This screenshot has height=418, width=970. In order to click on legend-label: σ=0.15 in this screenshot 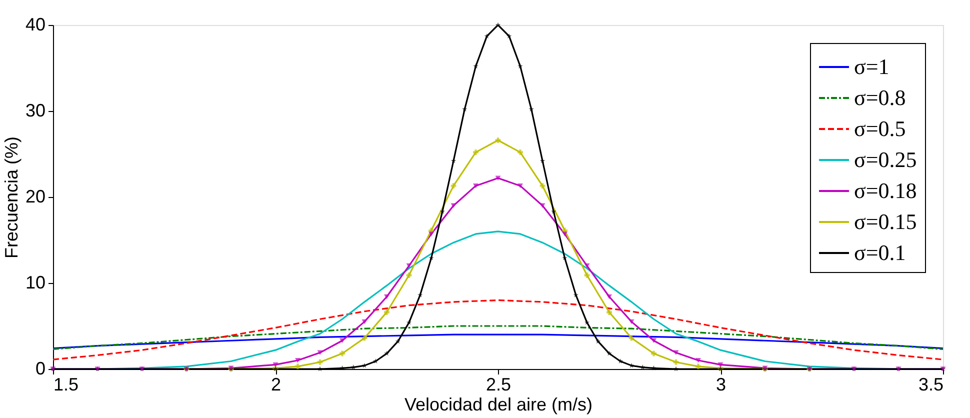, I will do `click(885, 221)`.